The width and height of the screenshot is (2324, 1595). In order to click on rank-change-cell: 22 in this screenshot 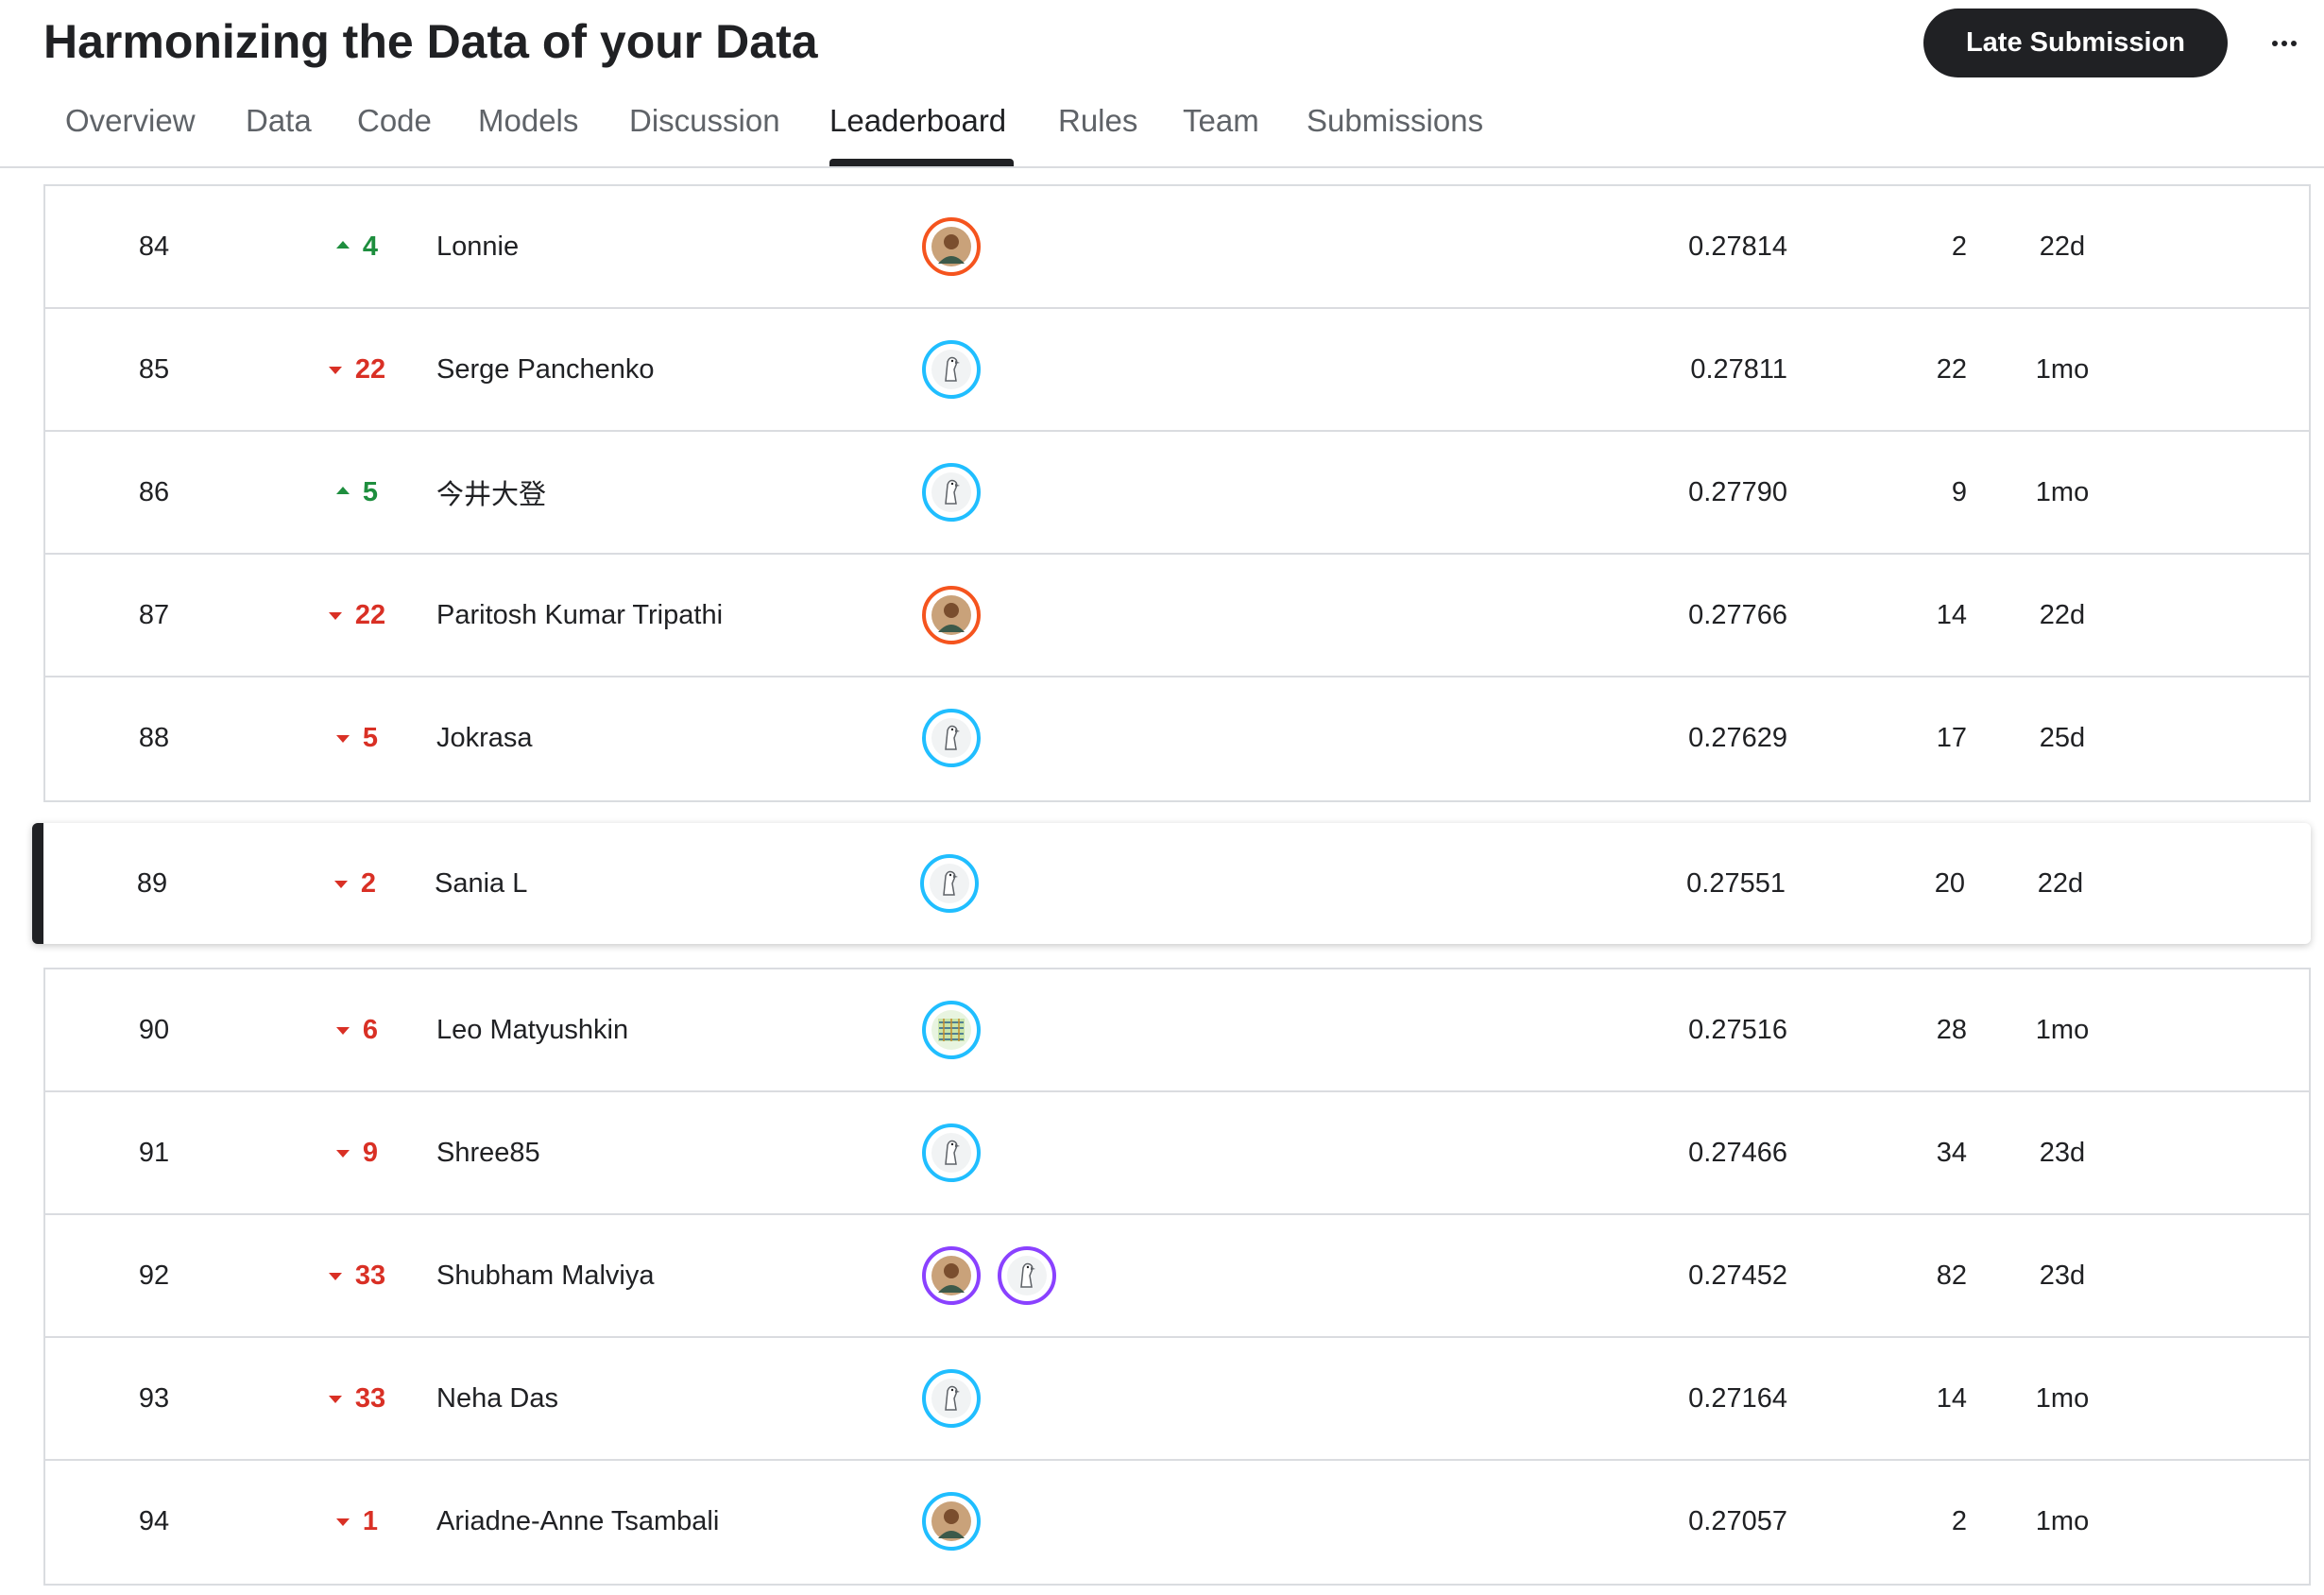, I will do `click(357, 616)`.